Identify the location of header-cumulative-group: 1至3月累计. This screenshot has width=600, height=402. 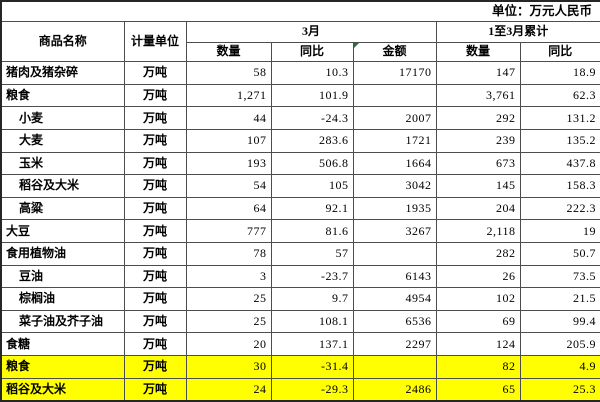
(517, 32).